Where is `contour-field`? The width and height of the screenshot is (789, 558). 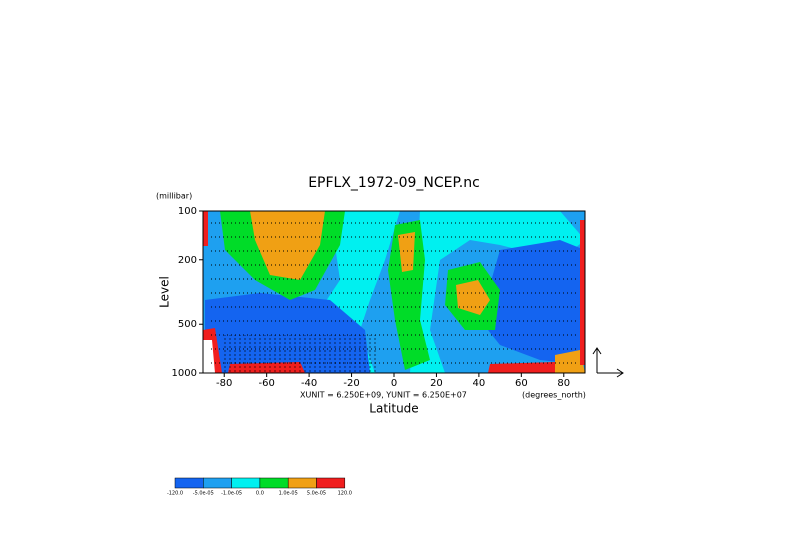
contour-field is located at coordinates (394, 292).